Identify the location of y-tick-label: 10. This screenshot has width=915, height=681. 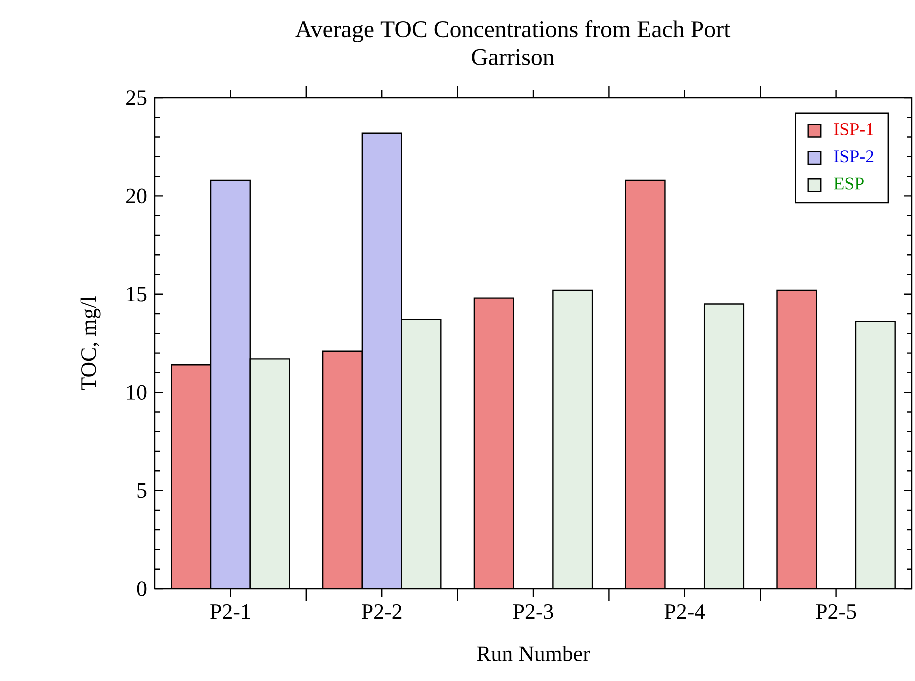
(137, 392).